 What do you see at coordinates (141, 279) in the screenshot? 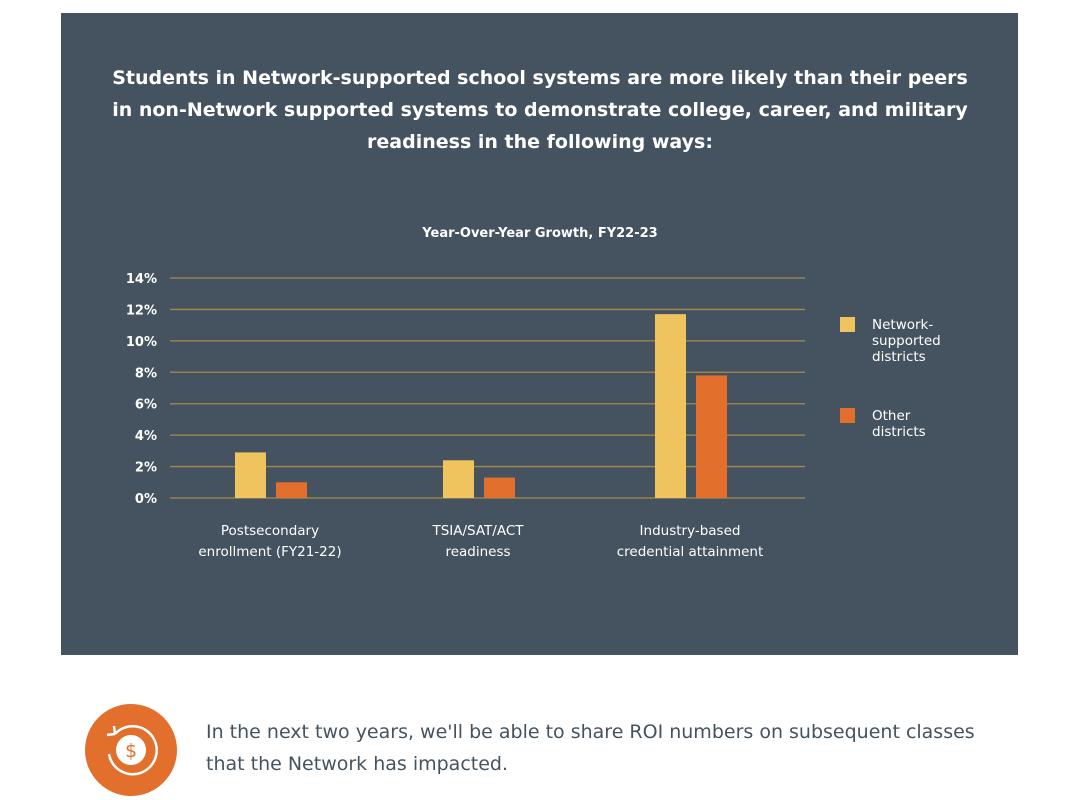
I see `y-tick-label: 14%` at bounding box center [141, 279].